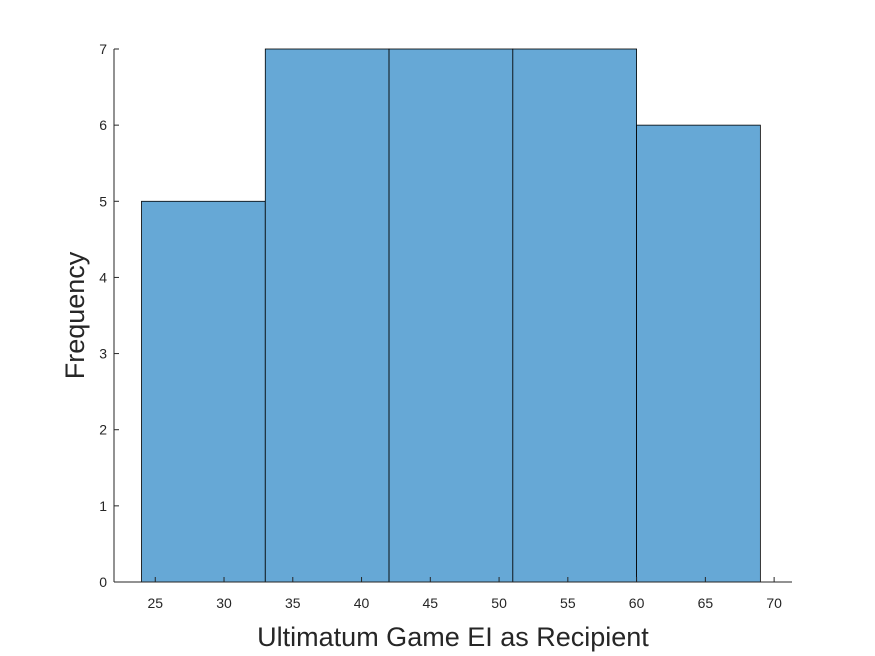 The width and height of the screenshot is (875, 656). What do you see at coordinates (293, 603) in the screenshot?
I see `x-tick-label: 35` at bounding box center [293, 603].